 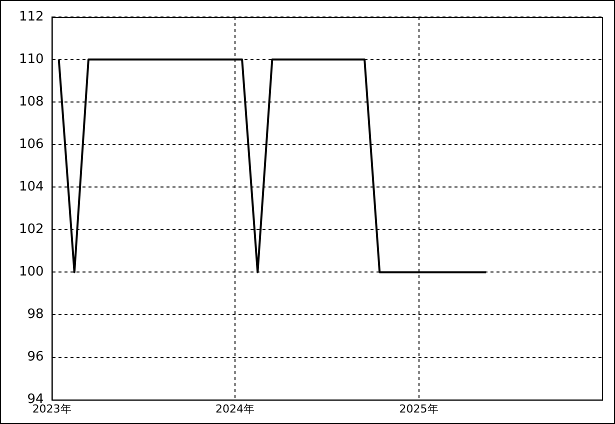 I want to click on y-tick-label: 110, so click(x=31, y=59).